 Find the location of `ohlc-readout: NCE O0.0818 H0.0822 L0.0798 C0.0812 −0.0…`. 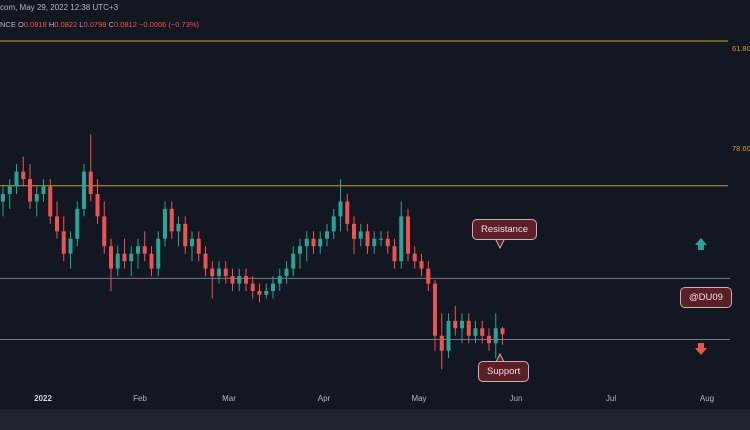

ohlc-readout: NCE O0.0818 H0.0822 L0.0798 C0.0812 −0.0… is located at coordinates (99, 24).